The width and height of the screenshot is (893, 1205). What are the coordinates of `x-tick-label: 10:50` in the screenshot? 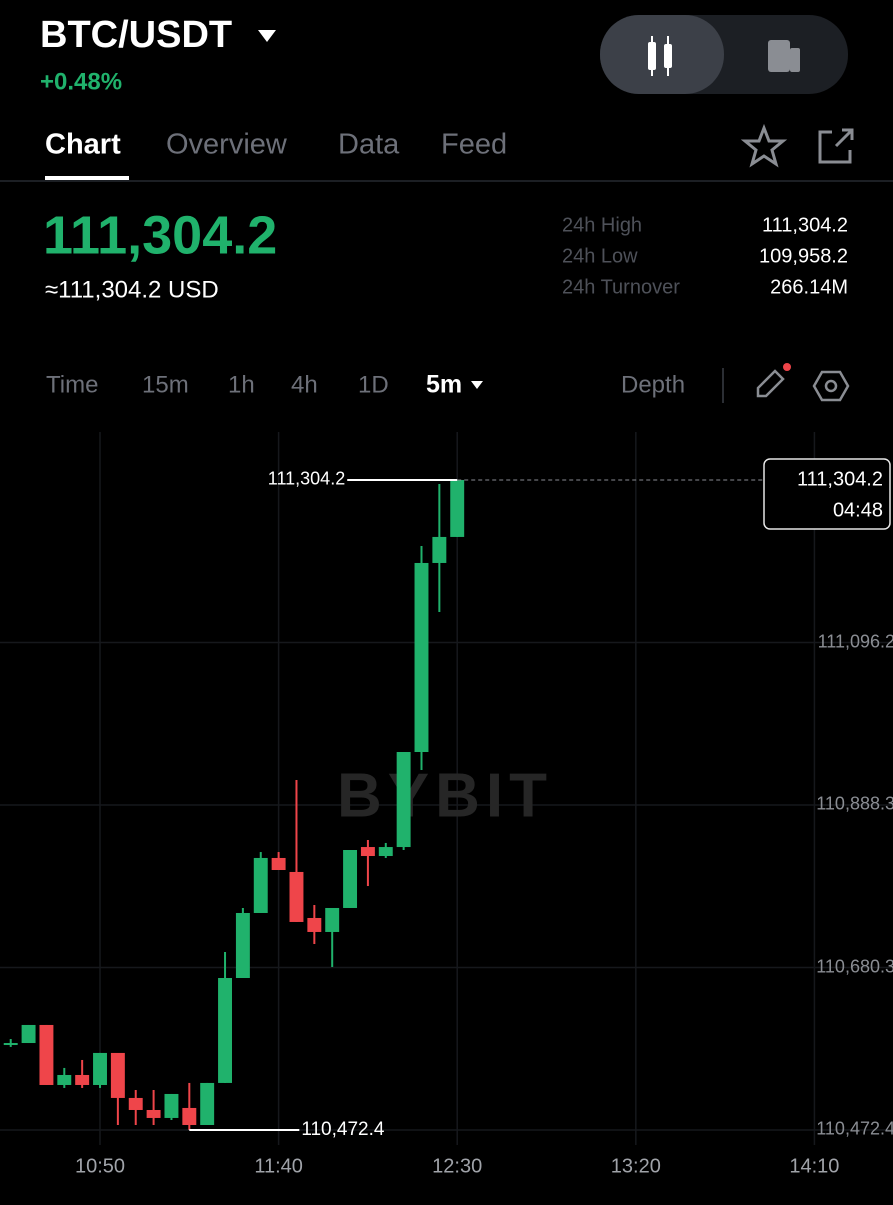 It's located at (100, 1166).